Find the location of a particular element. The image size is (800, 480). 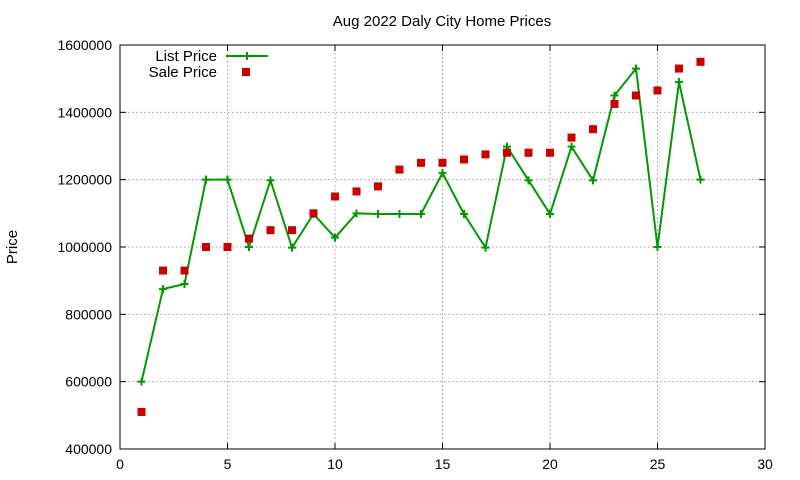

y-tick-label: 800000 is located at coordinates (88, 314).